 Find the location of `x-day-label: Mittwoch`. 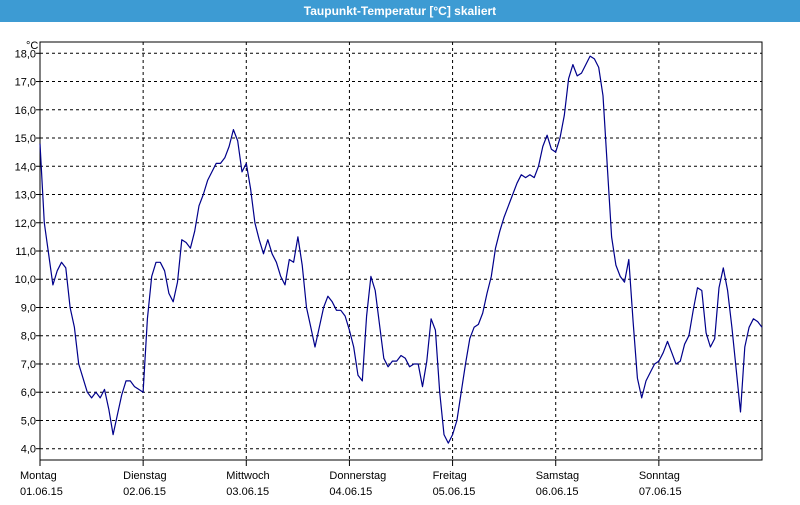

x-day-label: Mittwoch is located at coordinates (247, 476).